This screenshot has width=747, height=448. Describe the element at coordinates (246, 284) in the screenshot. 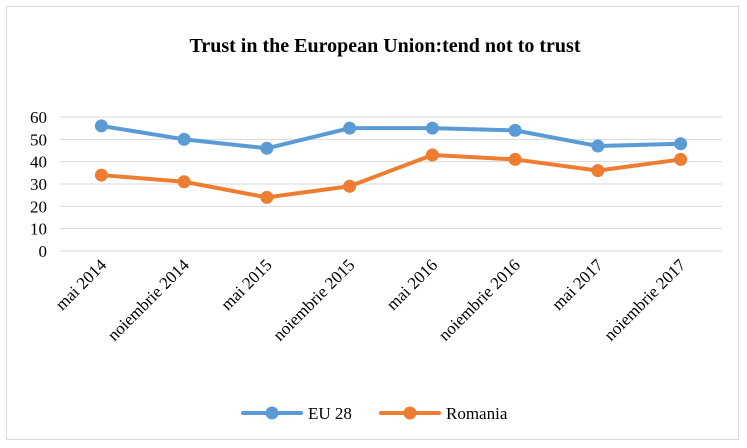

I see `x-tick-label: mai 2015` at that location.